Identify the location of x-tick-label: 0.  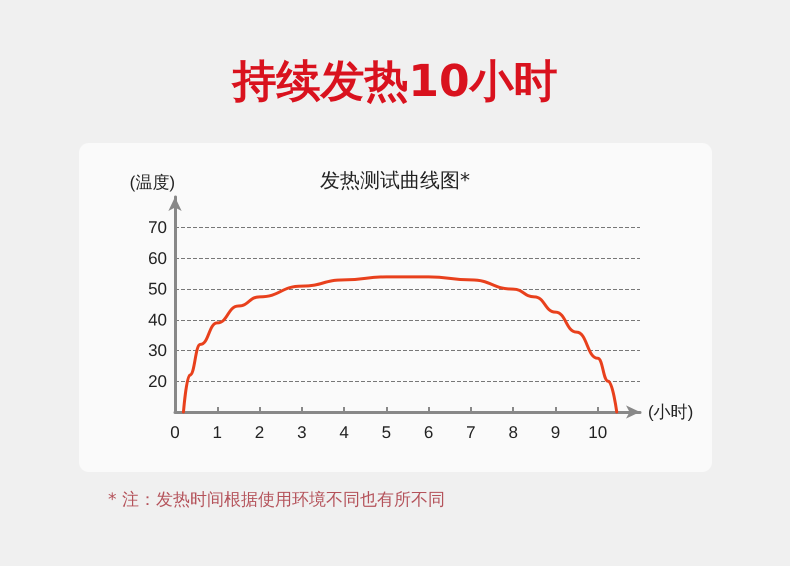
(175, 432).